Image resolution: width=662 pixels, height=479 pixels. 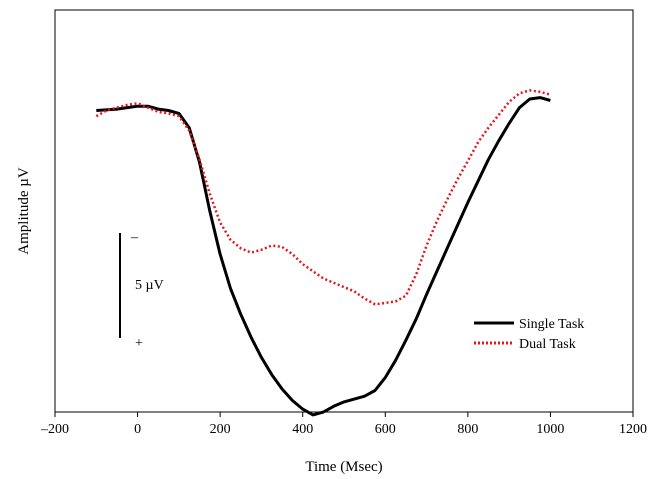 I want to click on x-axis-label: Time (Msec), so click(x=343, y=467).